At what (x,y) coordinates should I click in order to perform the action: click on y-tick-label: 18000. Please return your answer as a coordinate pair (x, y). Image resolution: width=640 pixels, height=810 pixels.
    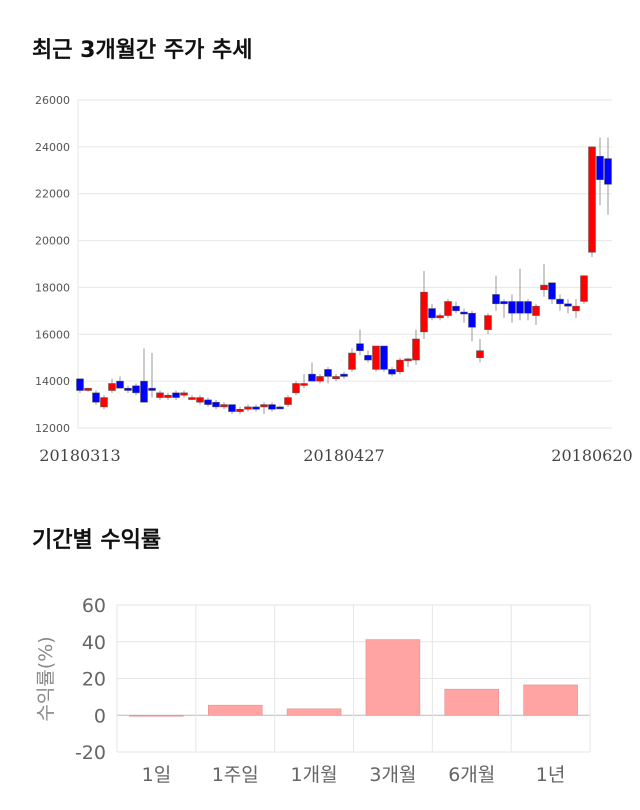
    Looking at the image, I should click on (52, 287).